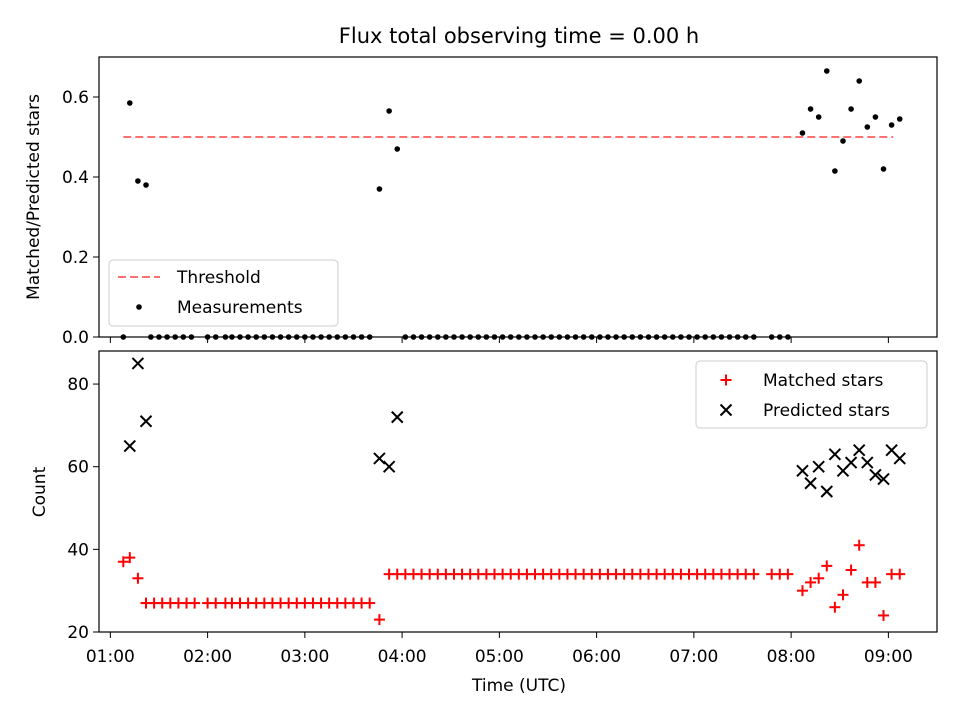 The height and width of the screenshot is (720, 960). I want to click on xlabel: Time (UTC), so click(518, 686).